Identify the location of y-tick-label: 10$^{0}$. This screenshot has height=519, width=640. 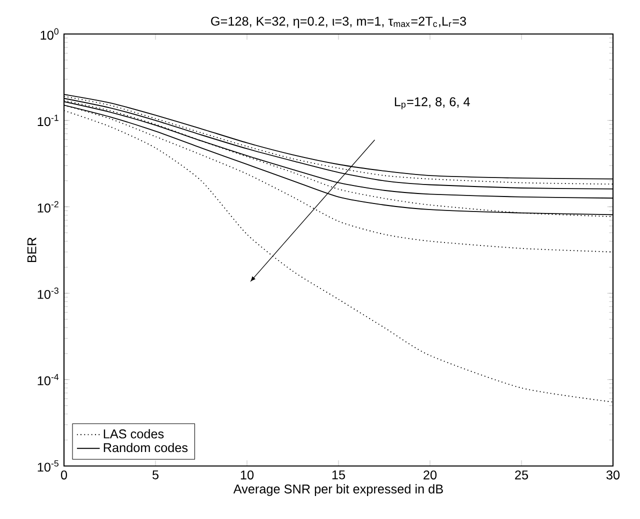
(49, 34).